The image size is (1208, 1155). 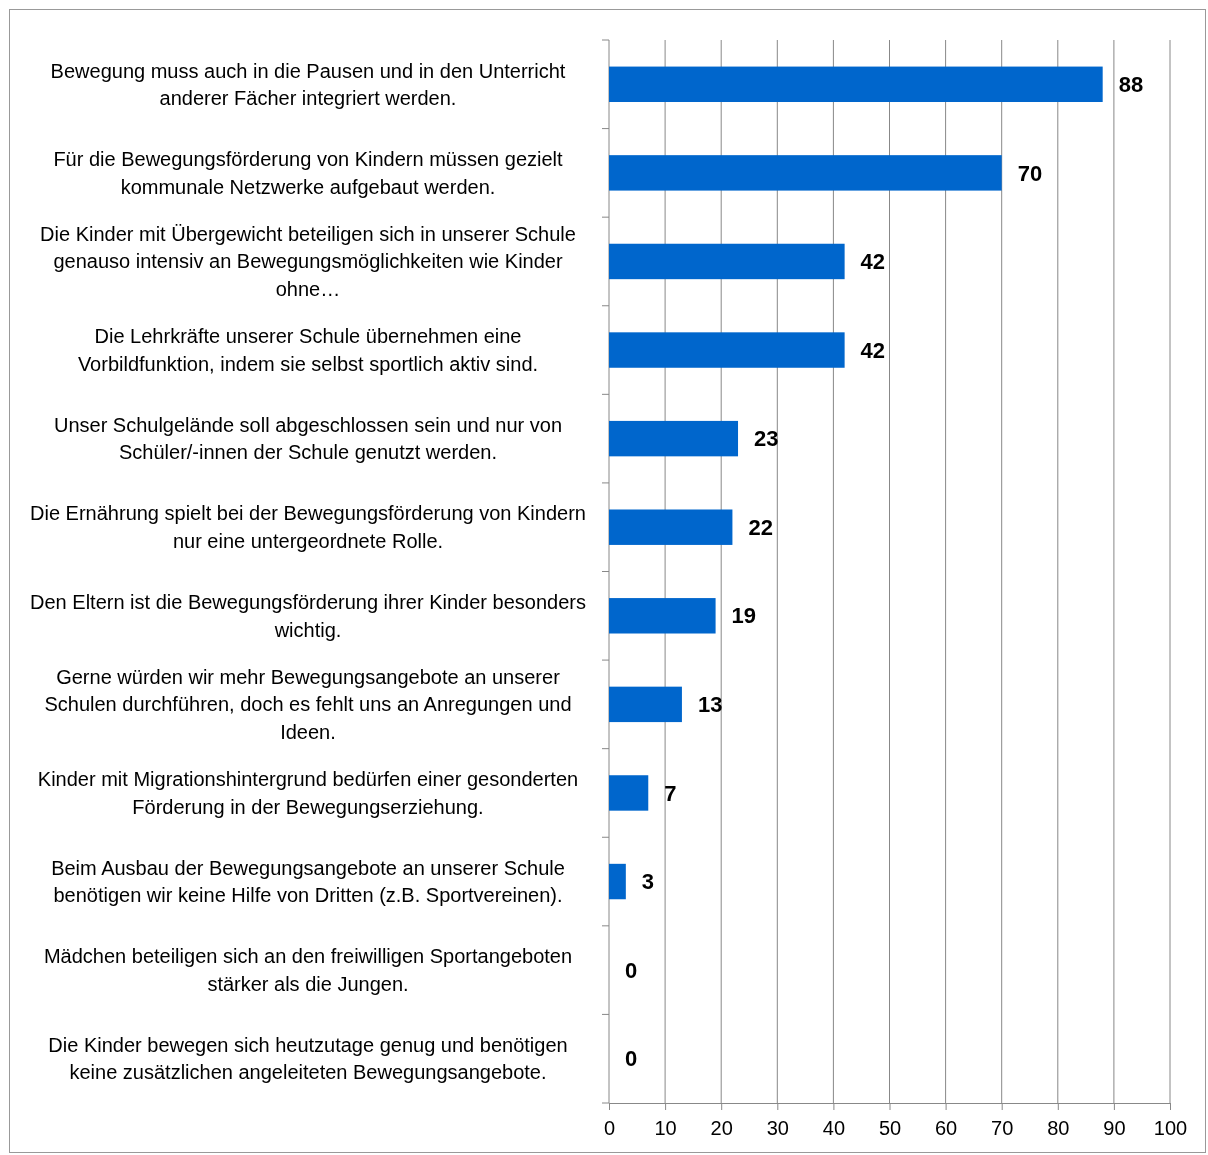 I want to click on x-tick-label: 20, so click(x=721, y=1128).